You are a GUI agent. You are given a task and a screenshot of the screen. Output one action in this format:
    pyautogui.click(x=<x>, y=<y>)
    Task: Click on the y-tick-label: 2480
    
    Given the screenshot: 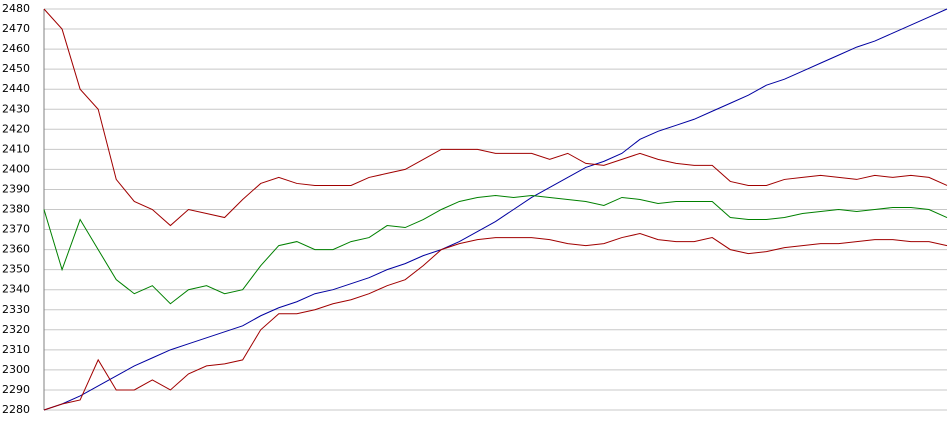 What is the action you would take?
    pyautogui.click(x=16, y=8)
    